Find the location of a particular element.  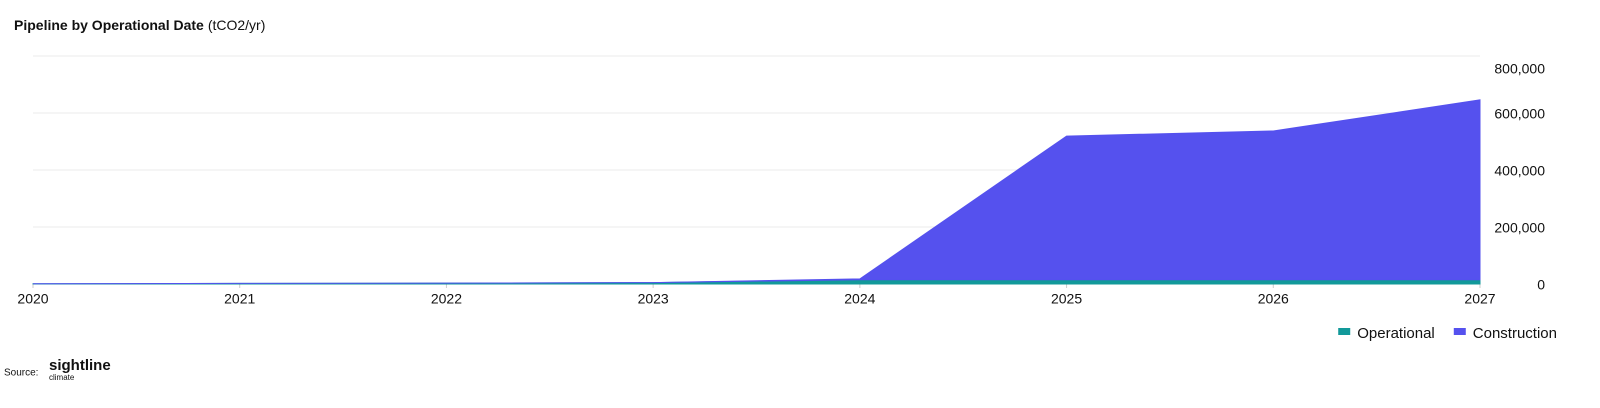

chart-title: Pipeline by Operational Date (tCO2/yr) is located at coordinates (139, 25).